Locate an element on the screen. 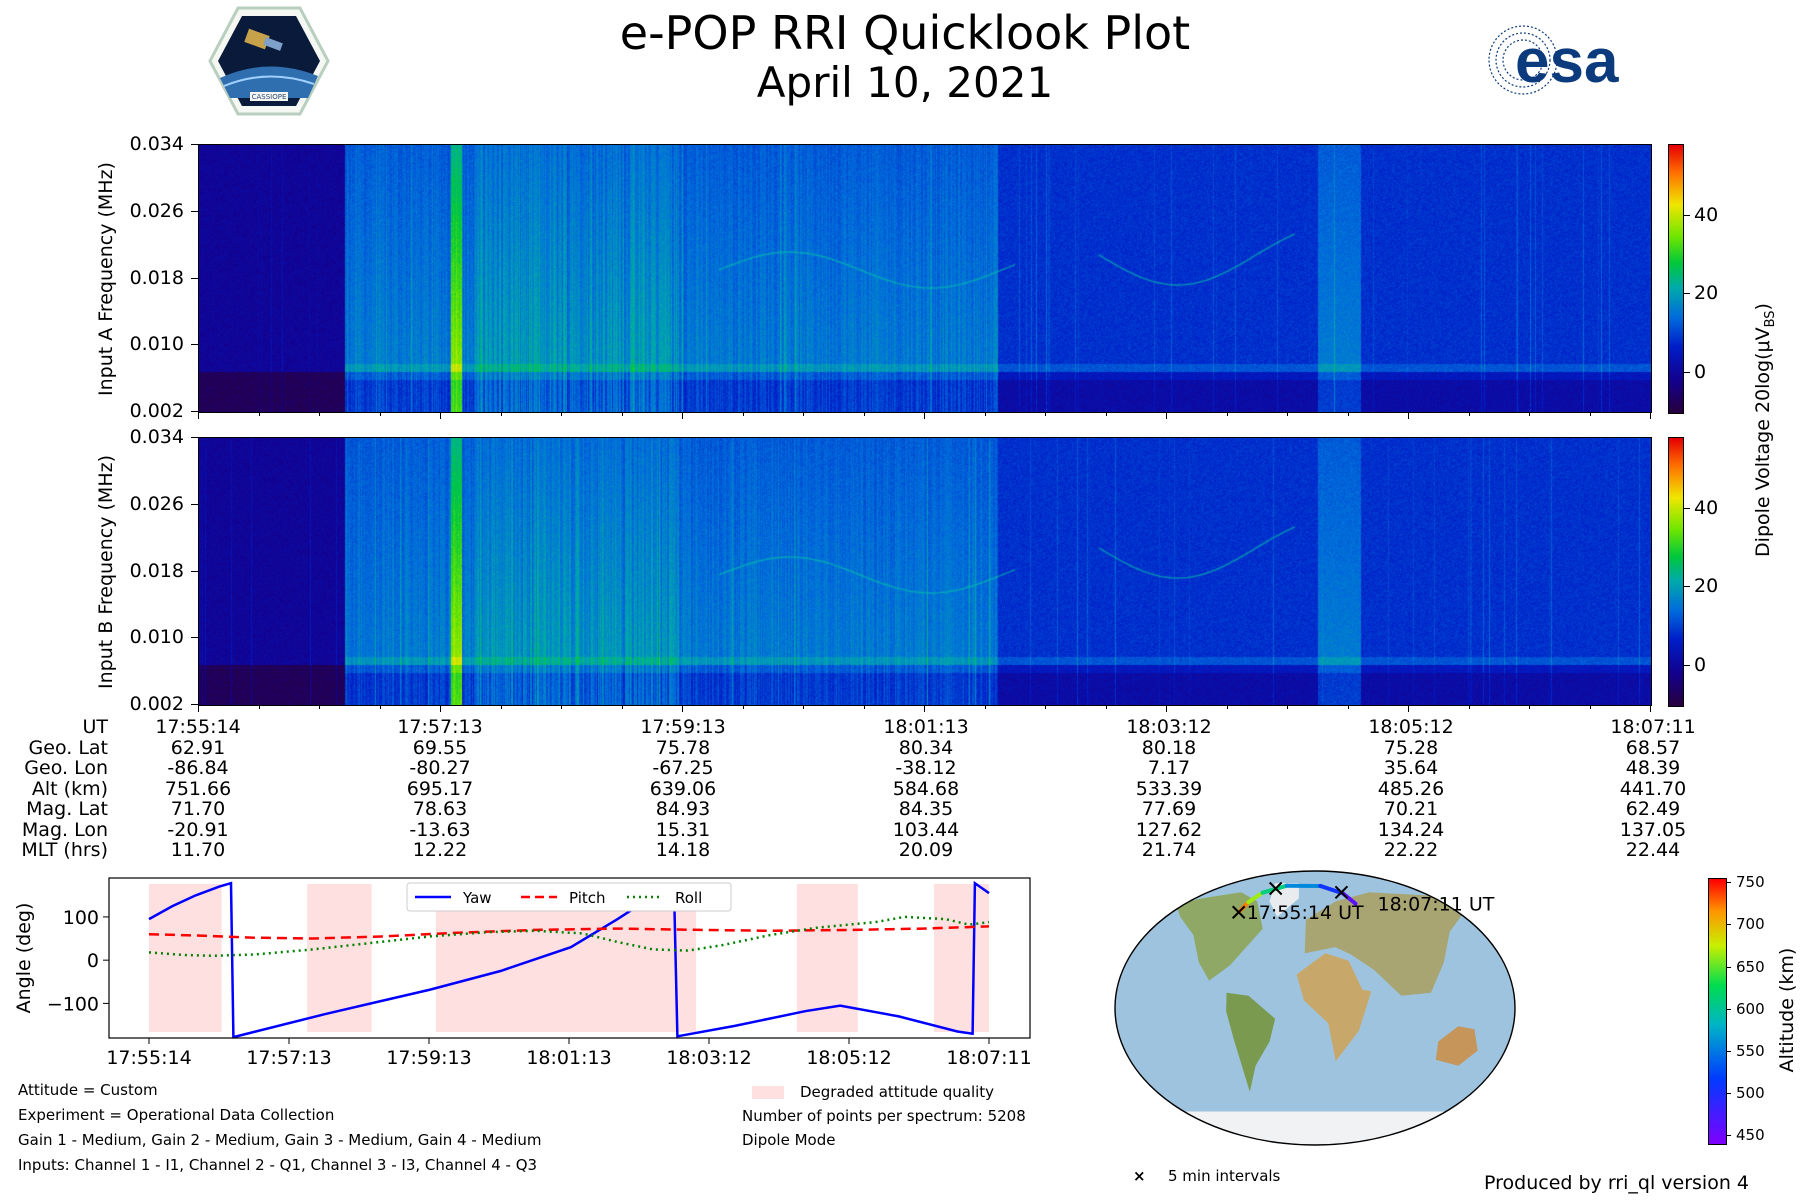 Image resolution: width=1800 pixels, height=1200 pixels. altitude-tick-label: 550 is located at coordinates (1750, 1051).